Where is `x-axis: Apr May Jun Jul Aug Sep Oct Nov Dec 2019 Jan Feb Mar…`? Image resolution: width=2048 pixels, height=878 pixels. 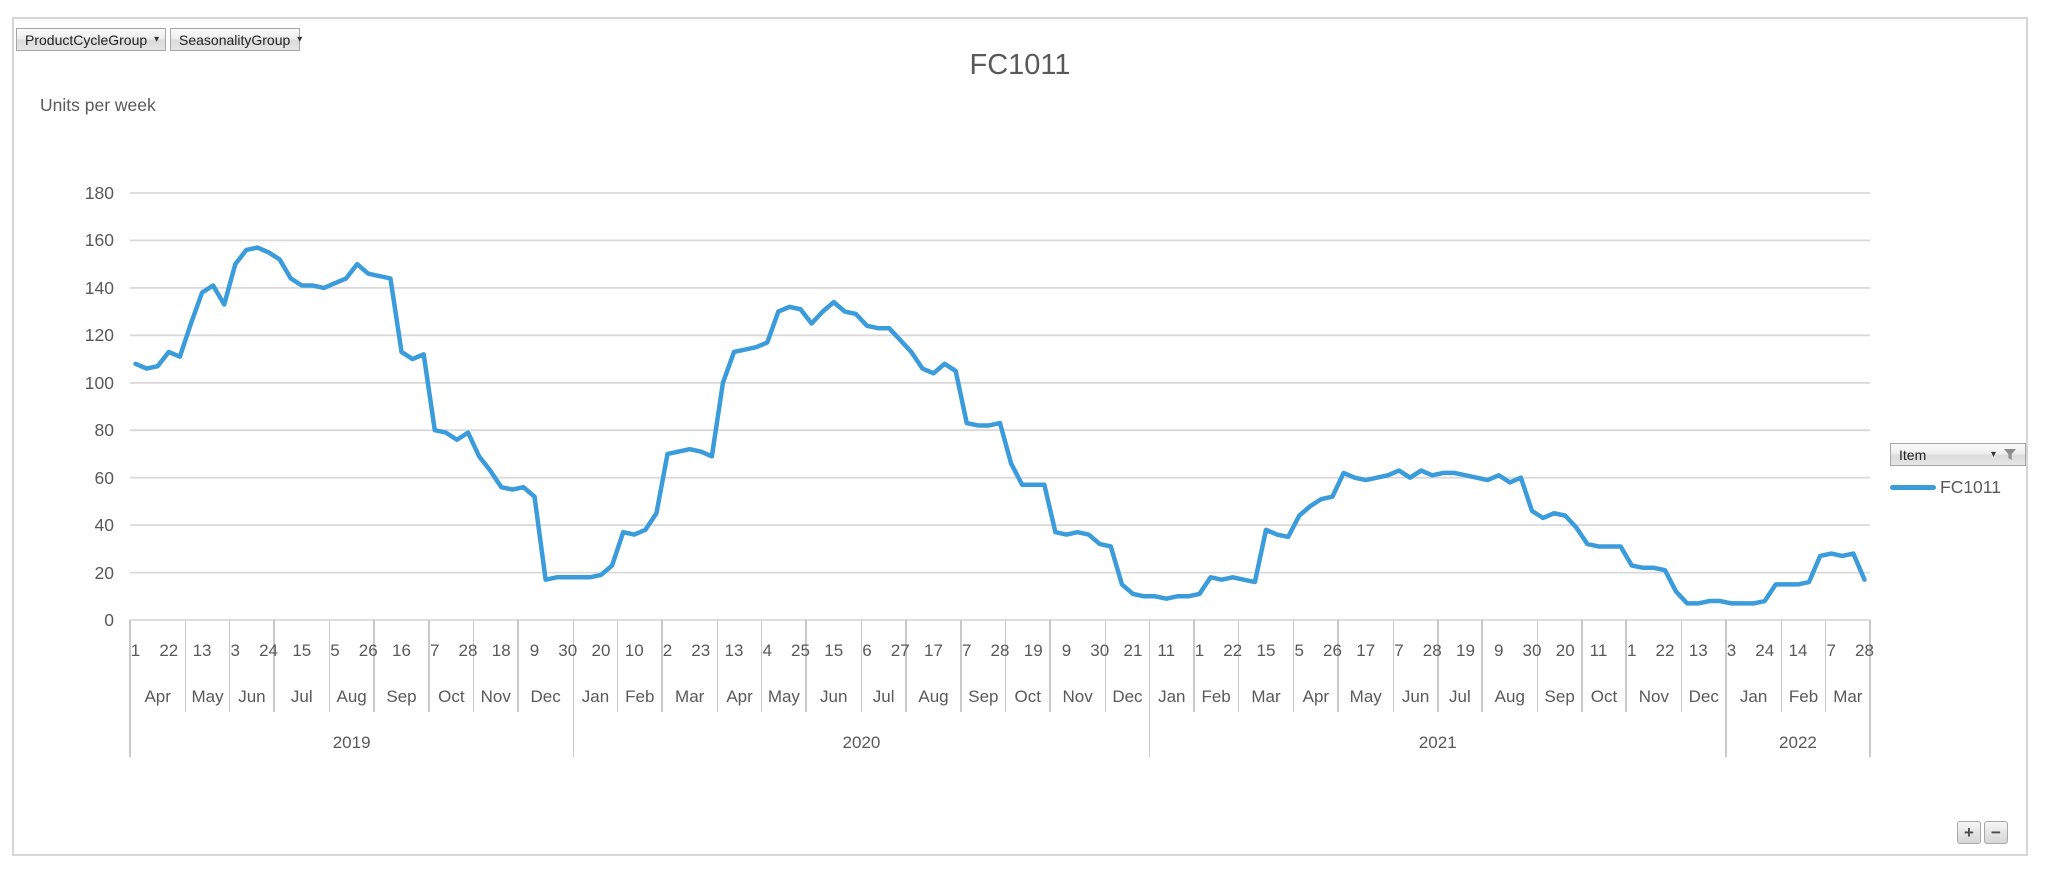 x-axis: Apr May Jun Jul Aug Sep Oct Nov Dec 2019 Jan Feb Mar… is located at coordinates (1001, 688).